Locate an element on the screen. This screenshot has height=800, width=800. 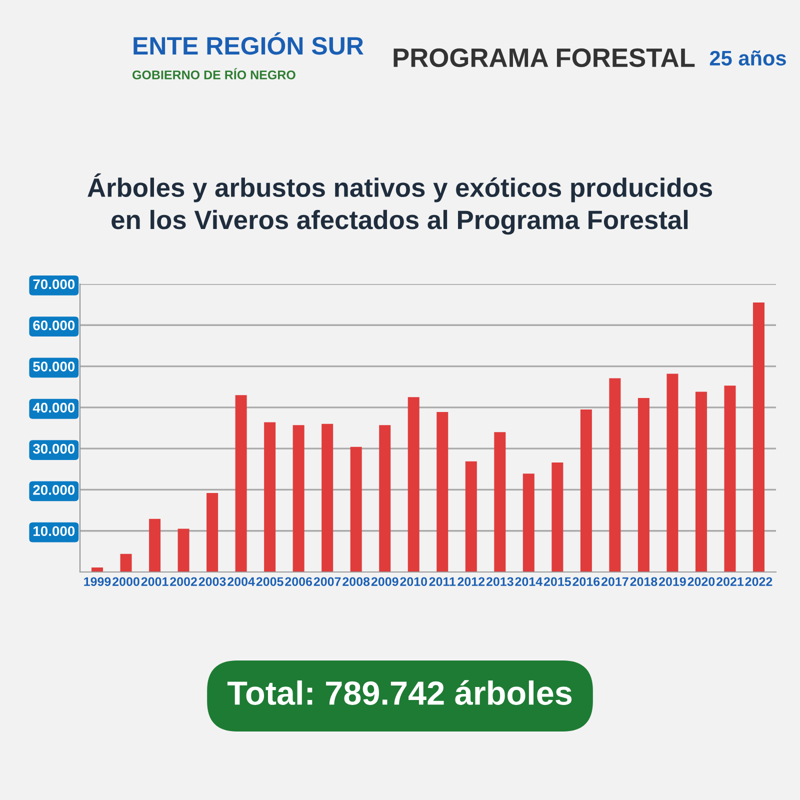
x-tick-label: 2010 is located at coordinates (414, 581).